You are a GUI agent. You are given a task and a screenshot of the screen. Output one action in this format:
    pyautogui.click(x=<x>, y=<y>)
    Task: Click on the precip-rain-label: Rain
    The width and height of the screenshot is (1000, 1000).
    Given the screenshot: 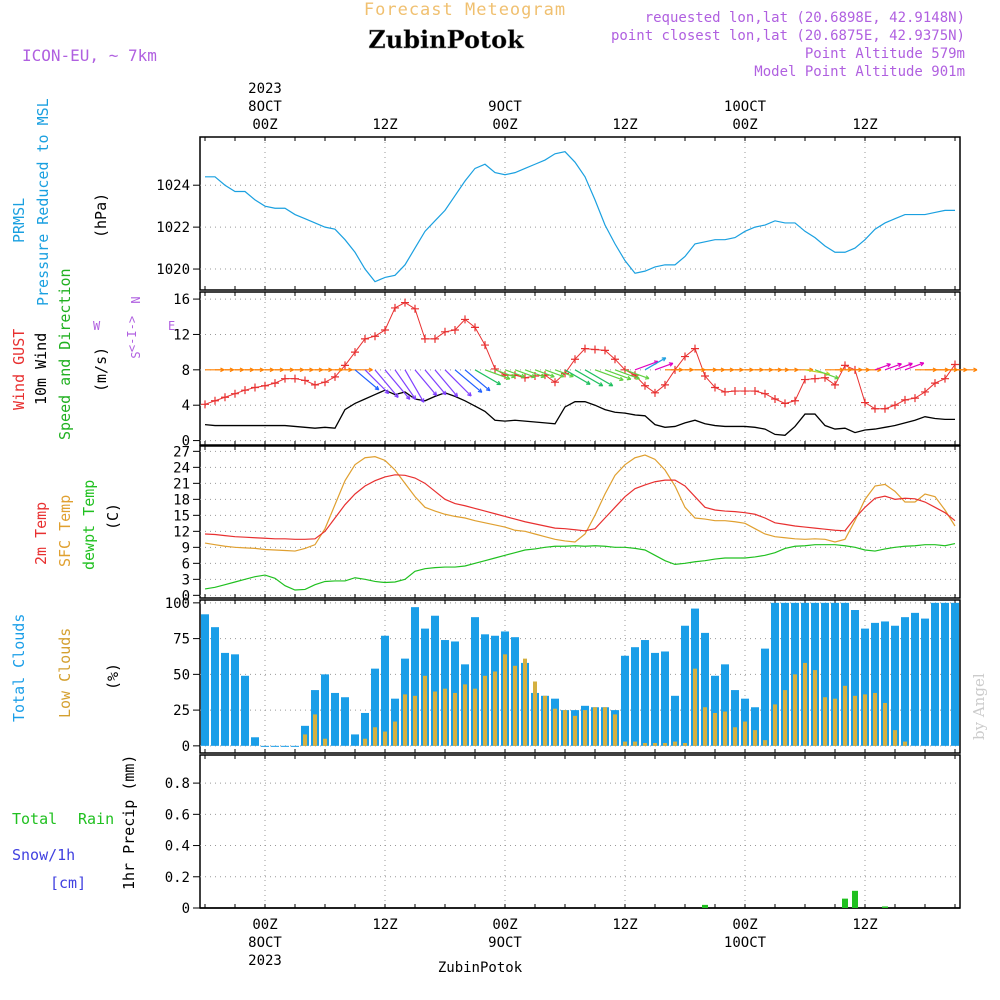 What is the action you would take?
    pyautogui.click(x=96, y=819)
    